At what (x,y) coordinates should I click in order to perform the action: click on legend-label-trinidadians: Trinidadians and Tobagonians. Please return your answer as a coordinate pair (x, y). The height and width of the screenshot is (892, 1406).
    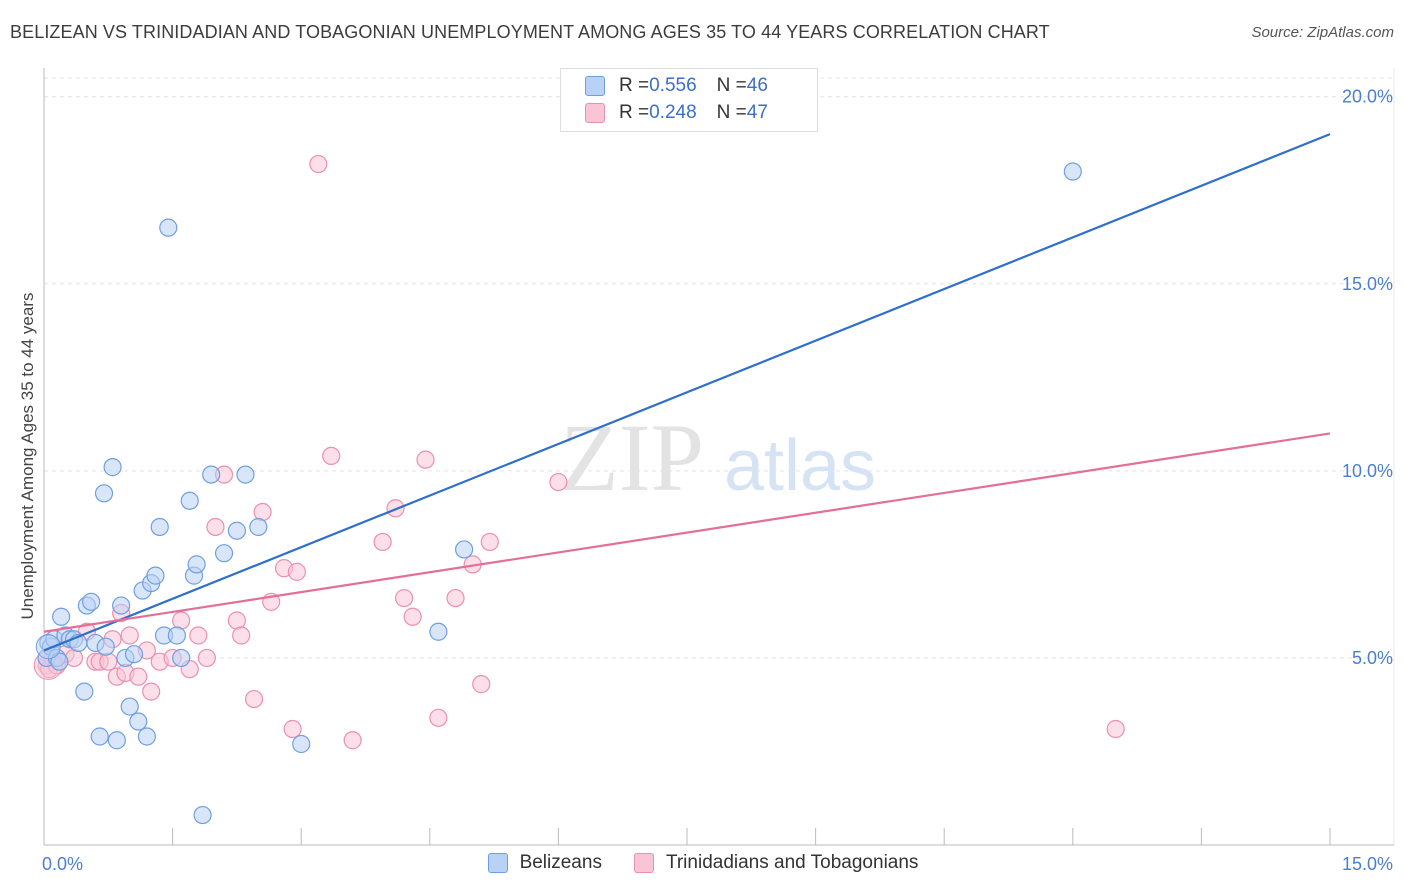
    Looking at the image, I should click on (792, 862).